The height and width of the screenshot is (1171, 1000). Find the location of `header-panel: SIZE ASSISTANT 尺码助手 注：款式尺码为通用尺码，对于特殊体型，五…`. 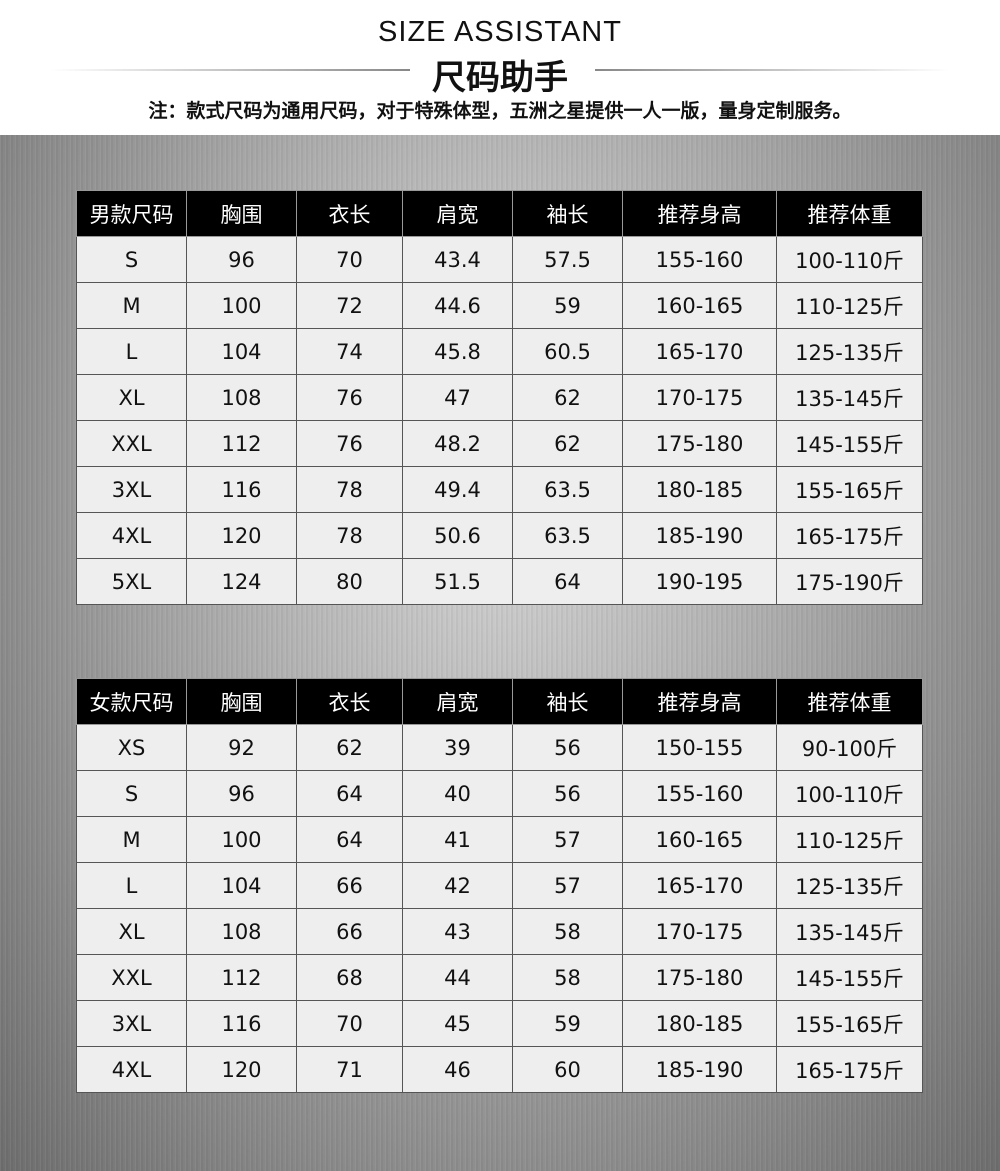

header-panel: SIZE ASSISTANT 尺码助手 注：款式尺码为通用尺码，对于特殊体型，五… is located at coordinates (500, 67).